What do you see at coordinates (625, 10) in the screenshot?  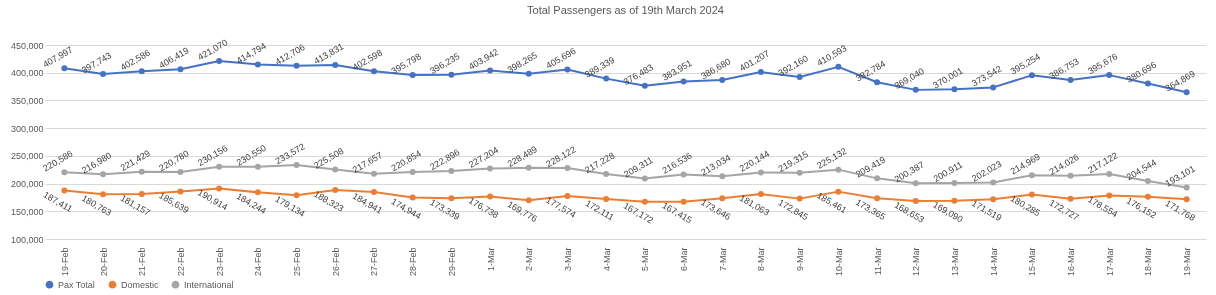 I see `chart-title: Total Passengers as of 19th March 2024` at bounding box center [625, 10].